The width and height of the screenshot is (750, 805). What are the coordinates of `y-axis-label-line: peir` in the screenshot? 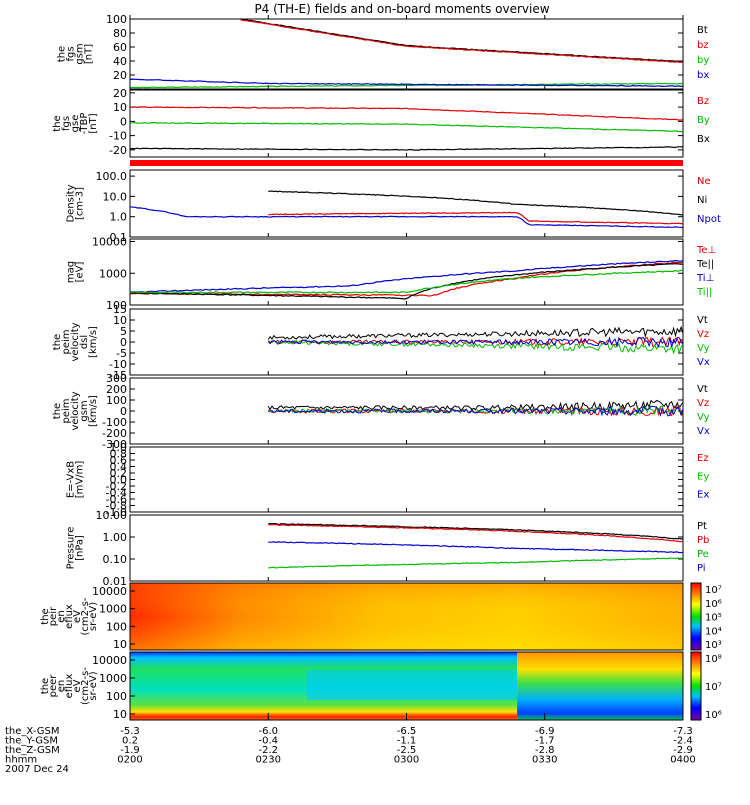 It's located at (53, 616).